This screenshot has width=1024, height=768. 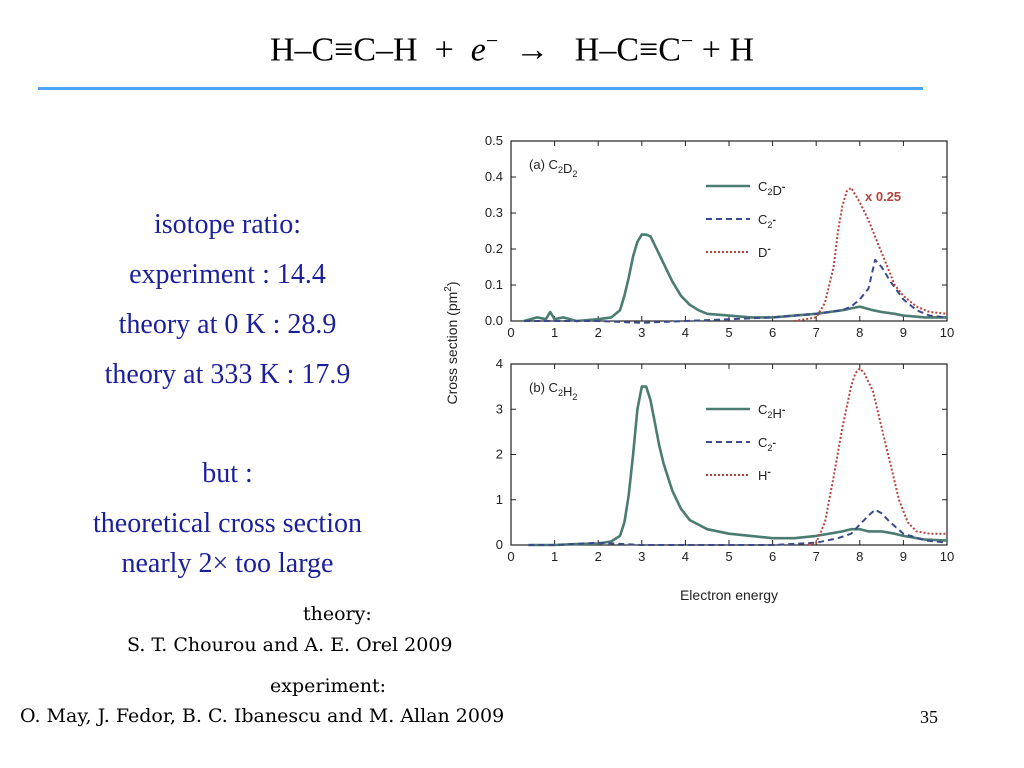 What do you see at coordinates (290, 645) in the screenshot?
I see `theory-reference: S. T. Chourou and A. E. Orel 2009` at bounding box center [290, 645].